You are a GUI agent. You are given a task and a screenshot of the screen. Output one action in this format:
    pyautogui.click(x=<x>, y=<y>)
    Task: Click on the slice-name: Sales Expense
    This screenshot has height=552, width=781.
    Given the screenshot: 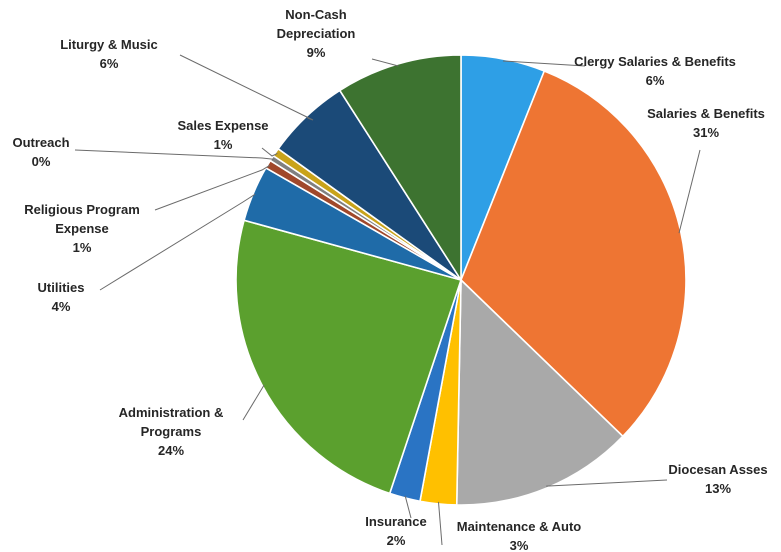 What is the action you would take?
    pyautogui.click(x=222, y=125)
    